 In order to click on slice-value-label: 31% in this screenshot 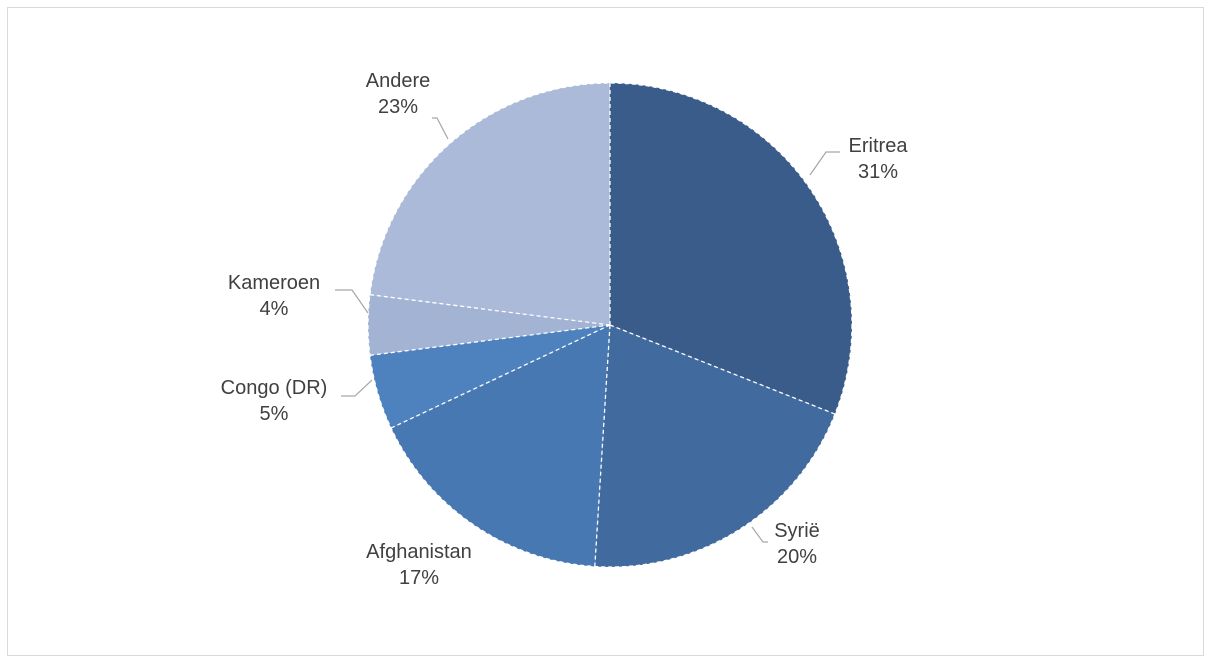, I will do `click(878, 172)`.